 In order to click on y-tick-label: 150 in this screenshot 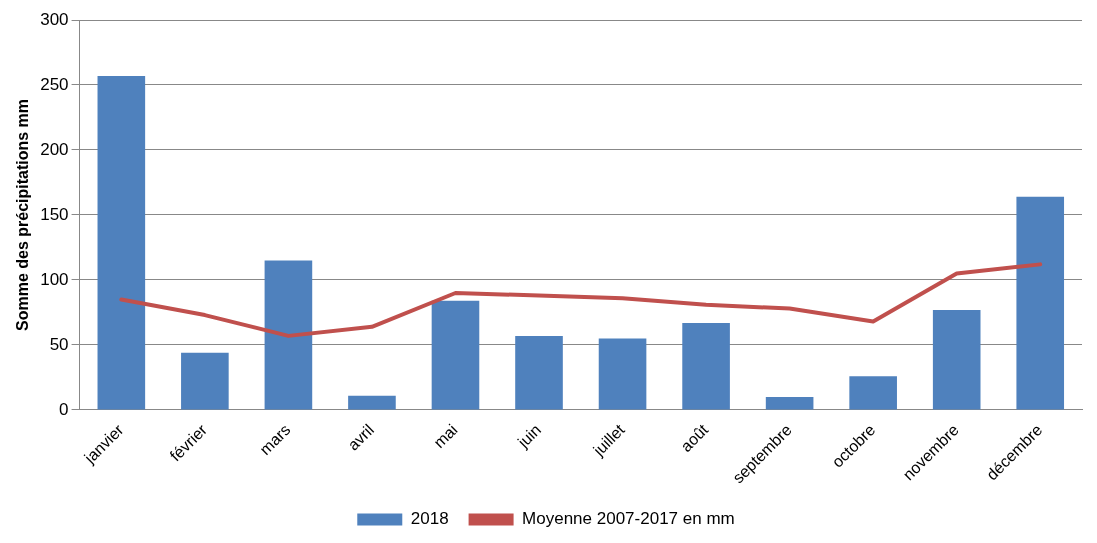, I will do `click(54, 214)`.